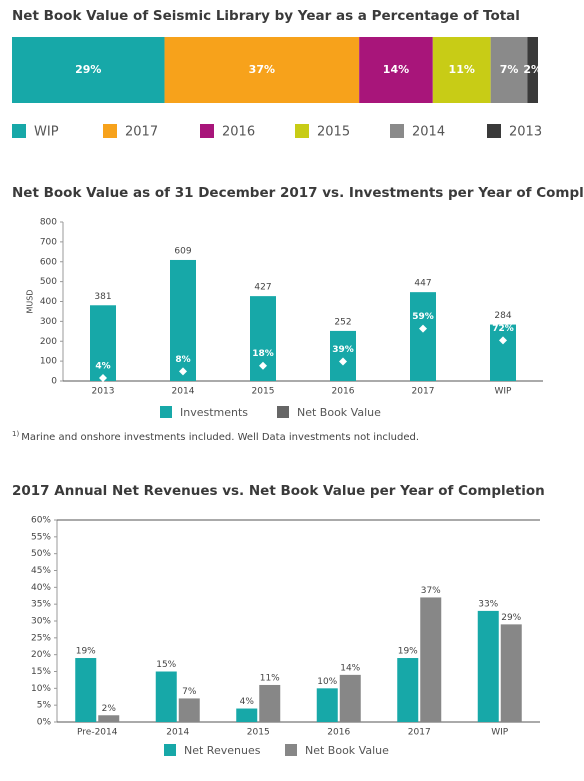  What do you see at coordinates (48, 262) in the screenshot?
I see `y-tick-label: 600` at bounding box center [48, 262].